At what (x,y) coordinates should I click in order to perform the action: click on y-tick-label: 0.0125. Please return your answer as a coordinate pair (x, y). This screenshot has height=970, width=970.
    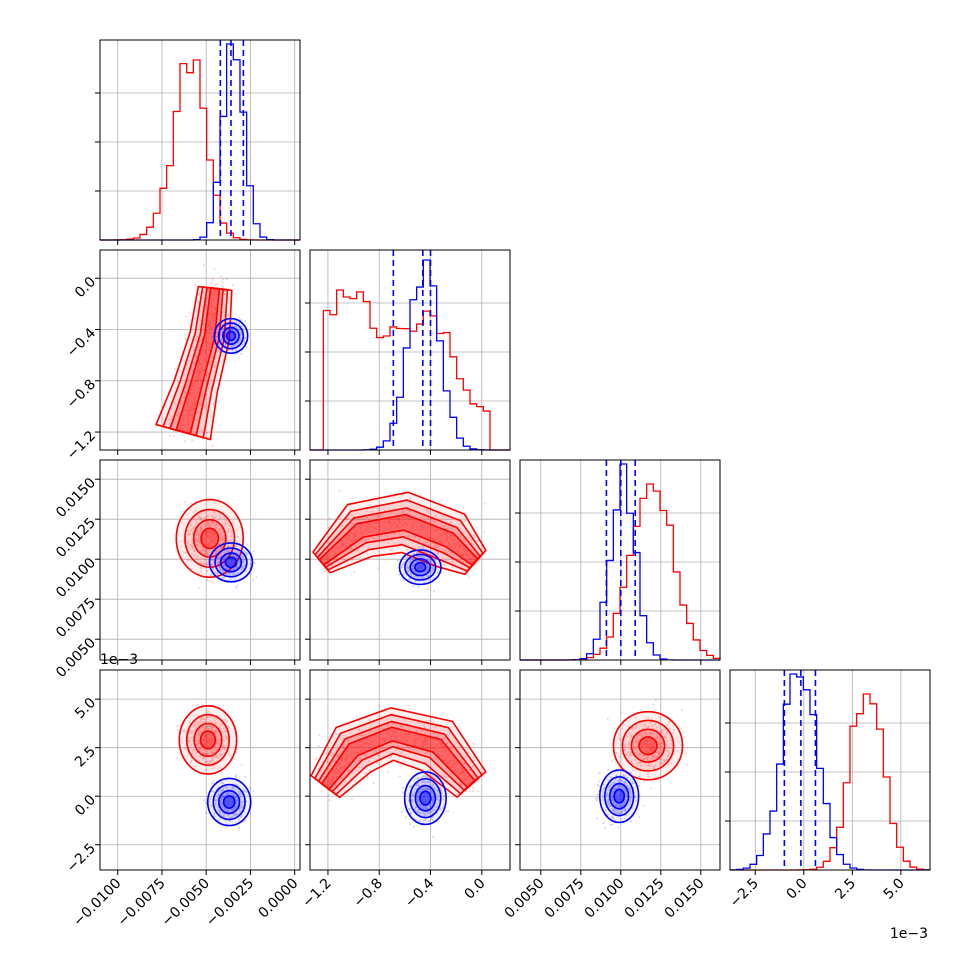
    Looking at the image, I should click on (76, 538).